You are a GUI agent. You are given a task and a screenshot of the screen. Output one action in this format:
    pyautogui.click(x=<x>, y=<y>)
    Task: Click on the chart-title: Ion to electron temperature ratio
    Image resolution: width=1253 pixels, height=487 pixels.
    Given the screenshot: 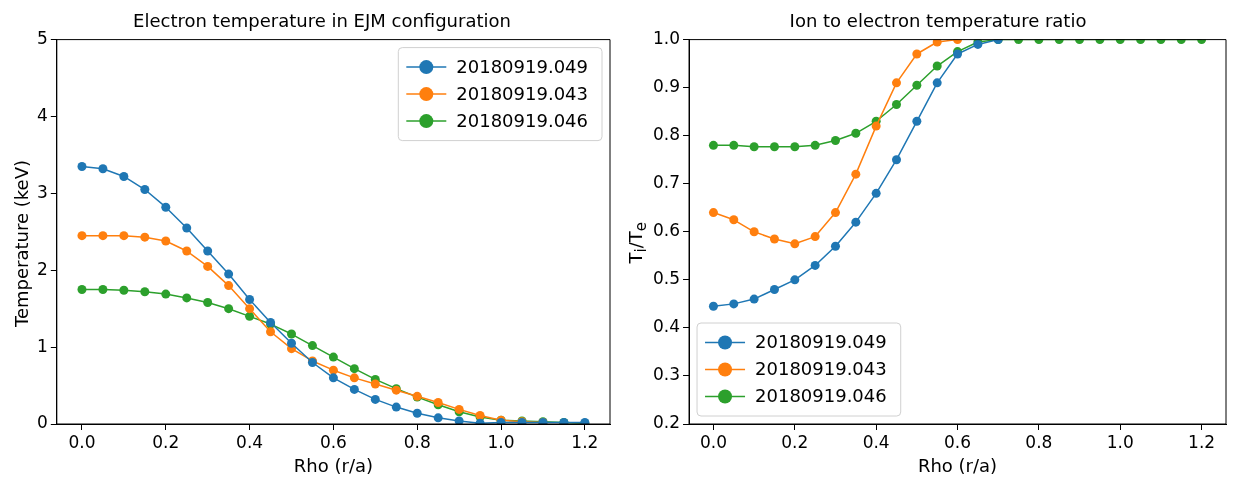 What is the action you would take?
    pyautogui.click(x=938, y=21)
    